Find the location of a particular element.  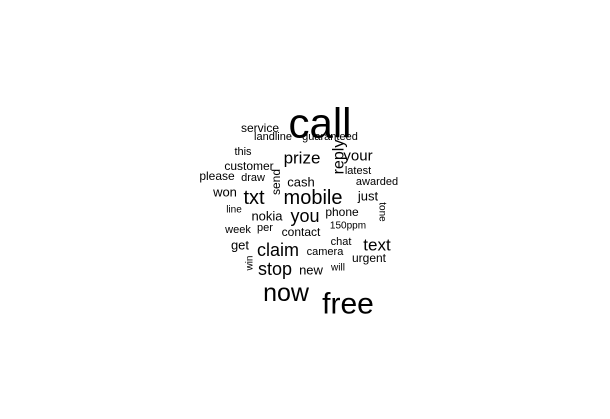

word-will: will is located at coordinates (337, 268).